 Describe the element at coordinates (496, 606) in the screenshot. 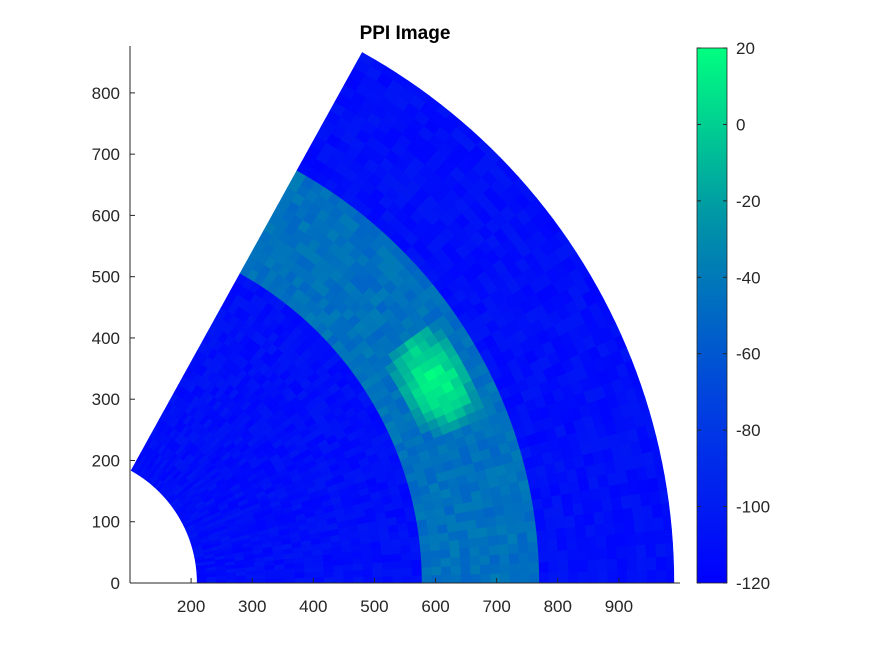

I see `x-tick-label: 700` at that location.